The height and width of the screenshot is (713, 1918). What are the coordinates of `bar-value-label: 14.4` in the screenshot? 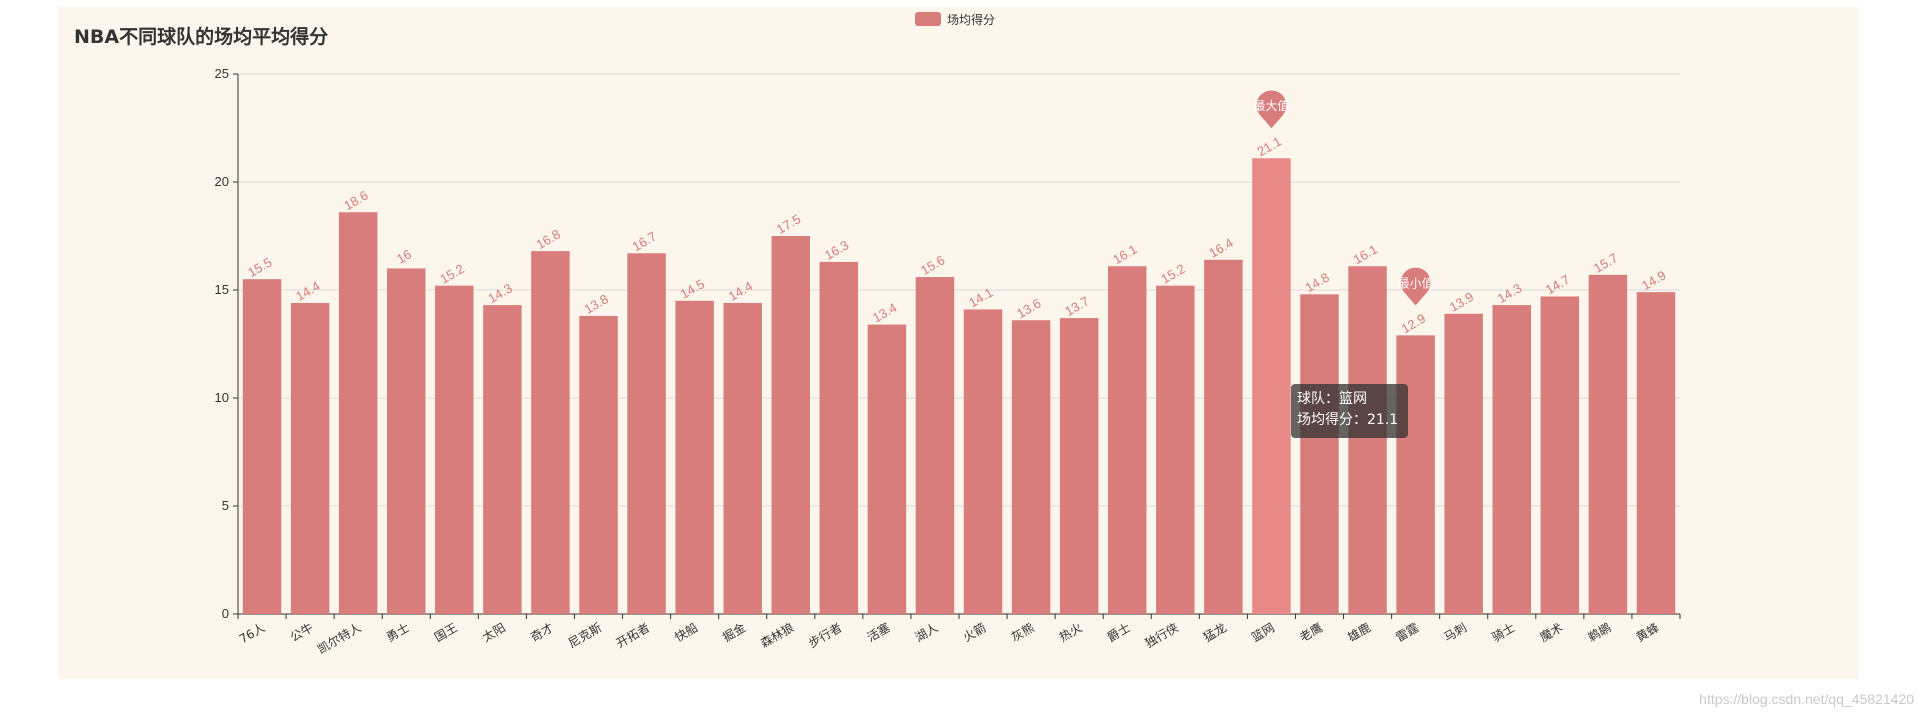 It's located at (740, 291).